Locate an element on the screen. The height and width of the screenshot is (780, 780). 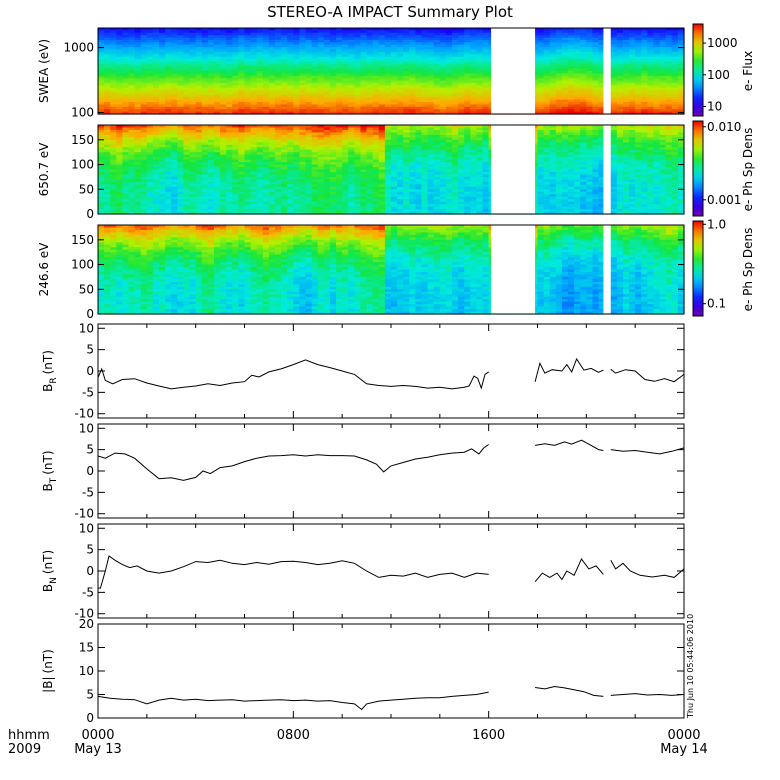
colorbar-tick-label: 0.010 is located at coordinates (724, 127).